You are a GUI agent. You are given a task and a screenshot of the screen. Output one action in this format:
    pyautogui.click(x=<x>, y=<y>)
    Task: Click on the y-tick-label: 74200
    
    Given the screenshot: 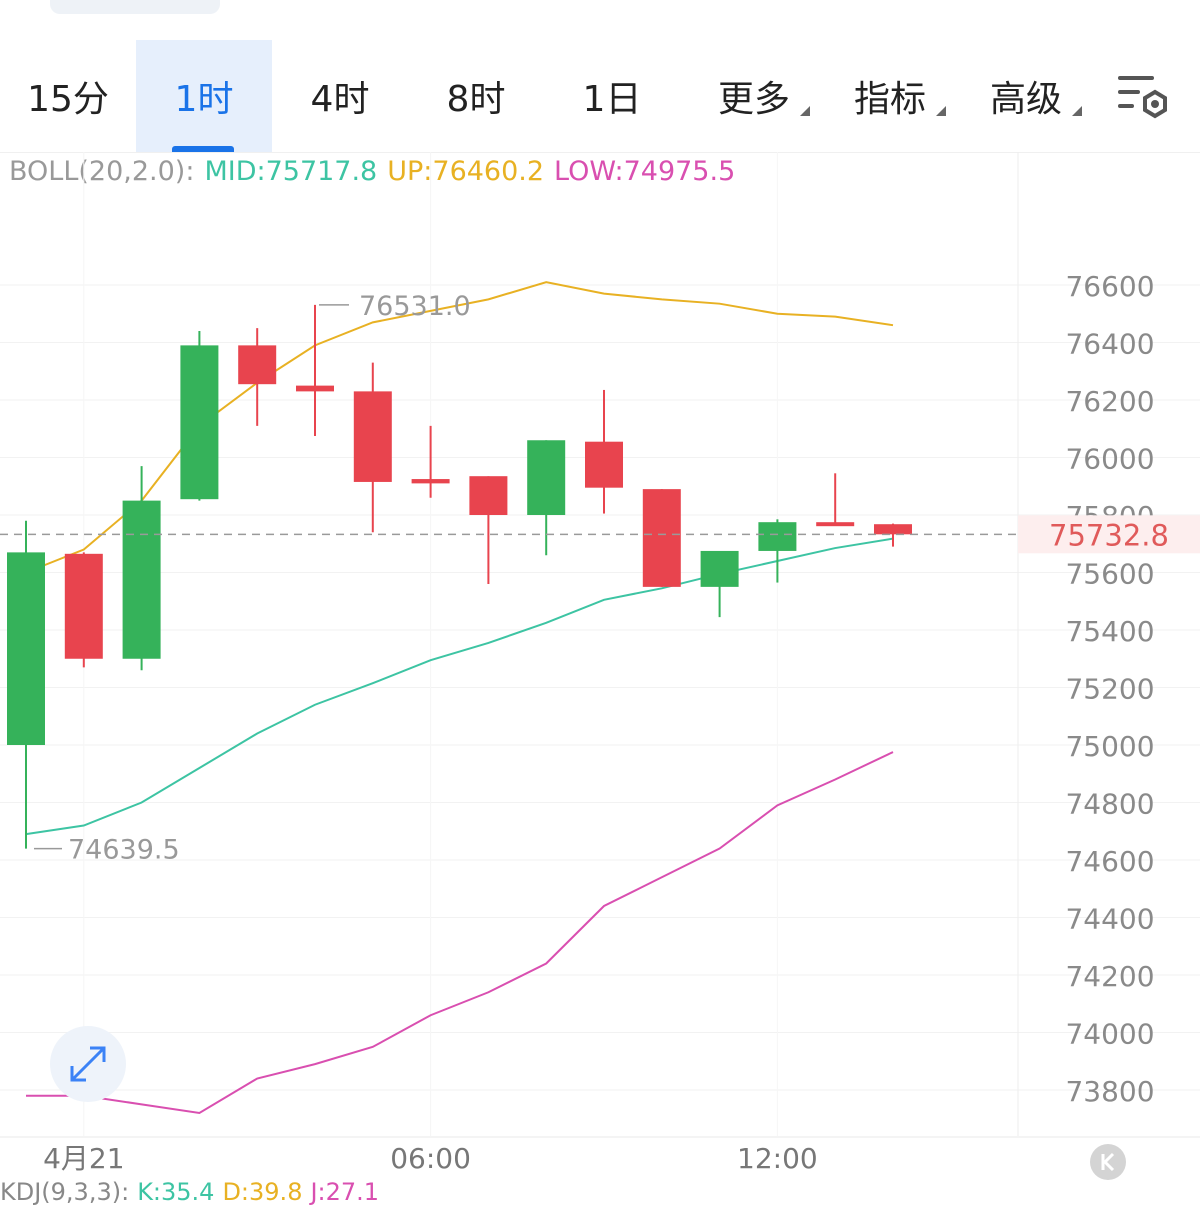 What is the action you would take?
    pyautogui.click(x=1109, y=976)
    